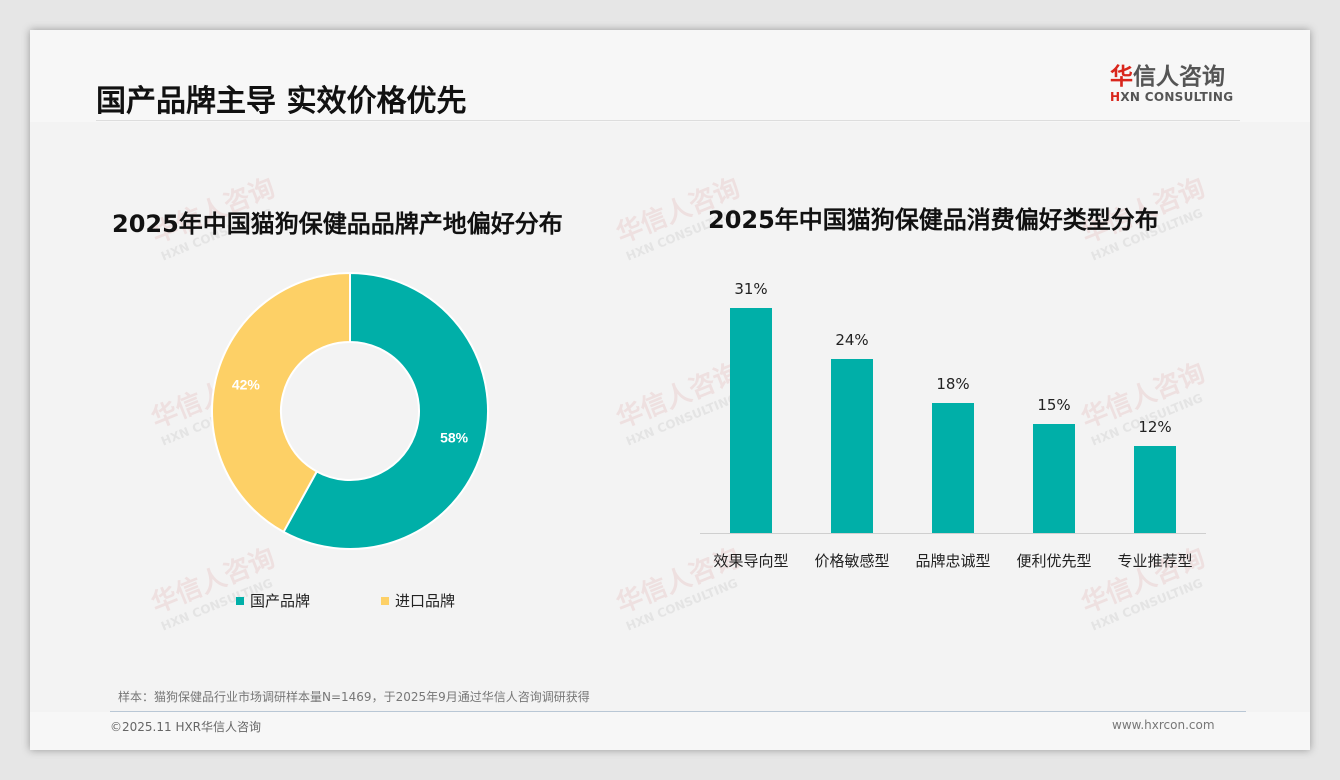 The image size is (1340, 780). I want to click on brand-logo: 华信人咨询 HXN CONSULTING, so click(1175, 84).